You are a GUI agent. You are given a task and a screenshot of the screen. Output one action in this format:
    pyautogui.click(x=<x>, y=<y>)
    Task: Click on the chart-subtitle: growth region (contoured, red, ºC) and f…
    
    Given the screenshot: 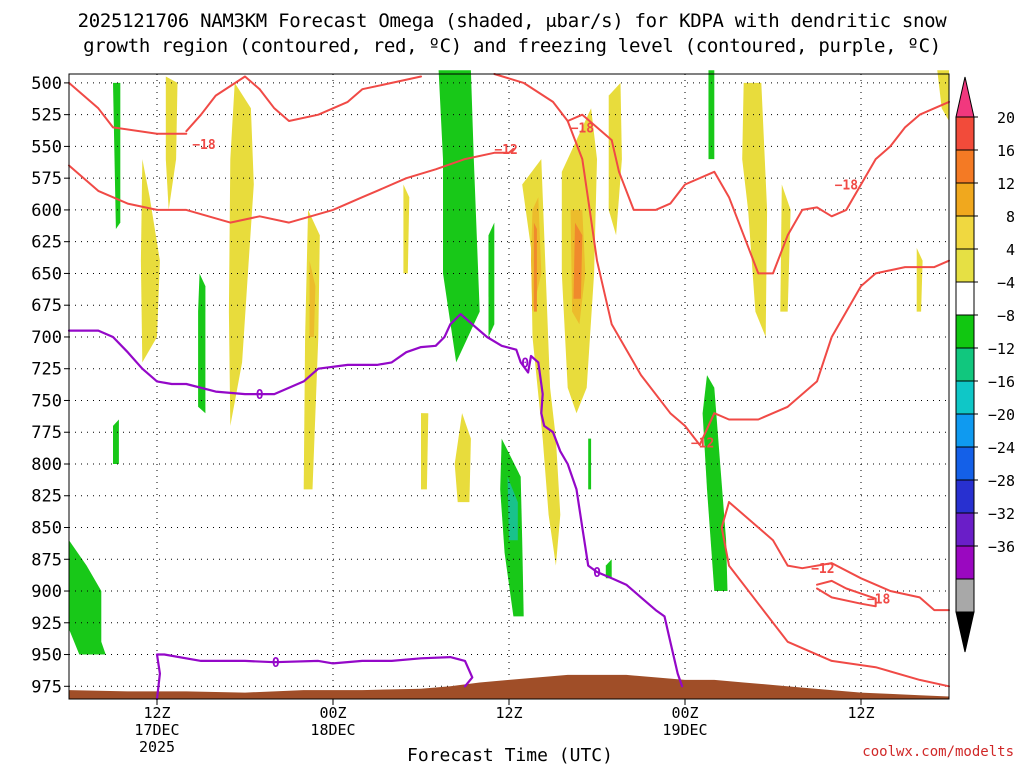 What is the action you would take?
    pyautogui.click(x=512, y=46)
    